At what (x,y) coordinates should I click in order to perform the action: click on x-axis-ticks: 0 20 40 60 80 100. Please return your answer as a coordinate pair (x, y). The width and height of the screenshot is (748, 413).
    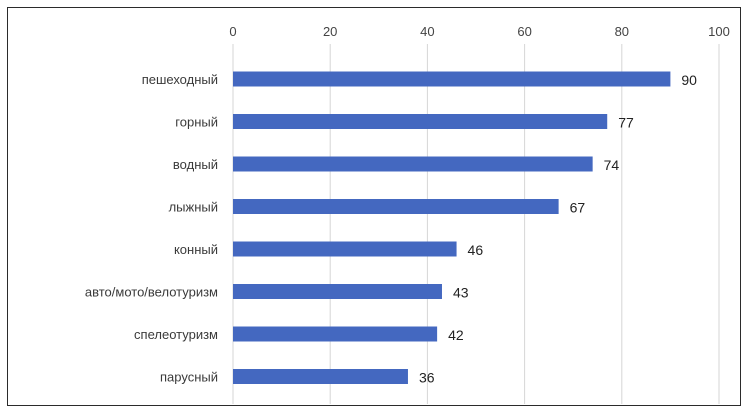
    Looking at the image, I should click on (479, 31).